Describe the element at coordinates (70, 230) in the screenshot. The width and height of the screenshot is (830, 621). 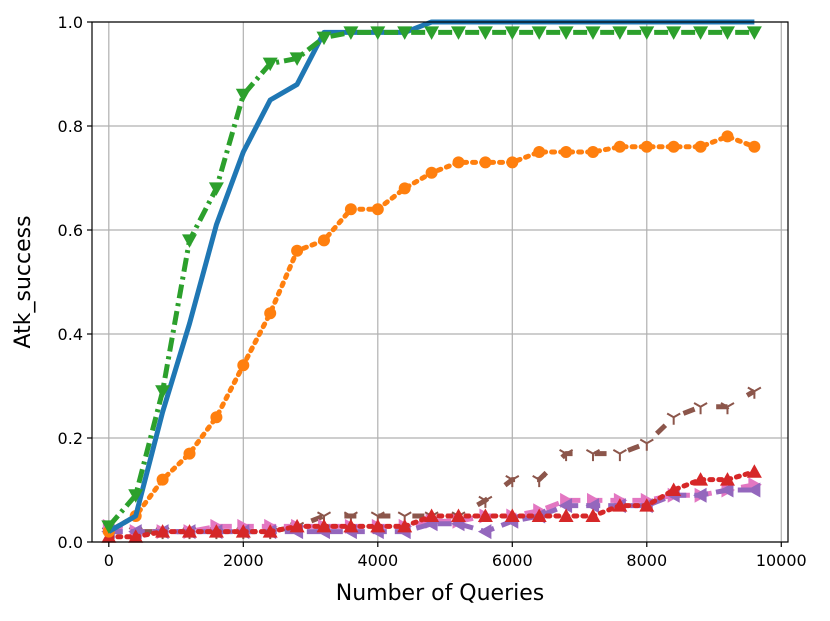
I see `y-tick-label: 0.6` at that location.